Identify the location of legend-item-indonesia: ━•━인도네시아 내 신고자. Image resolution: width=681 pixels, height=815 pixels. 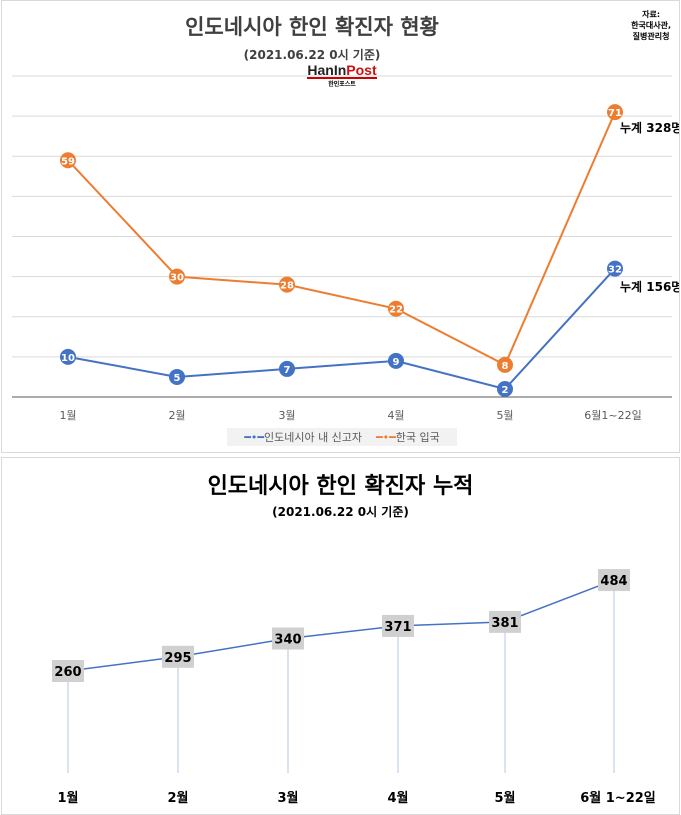
(303, 437).